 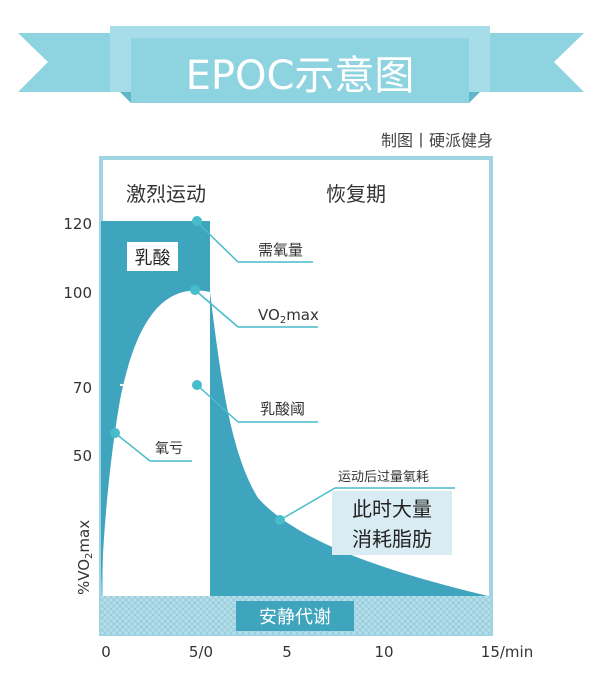 What do you see at coordinates (280, 250) in the screenshot?
I see `callout-label: 需氧量` at bounding box center [280, 250].